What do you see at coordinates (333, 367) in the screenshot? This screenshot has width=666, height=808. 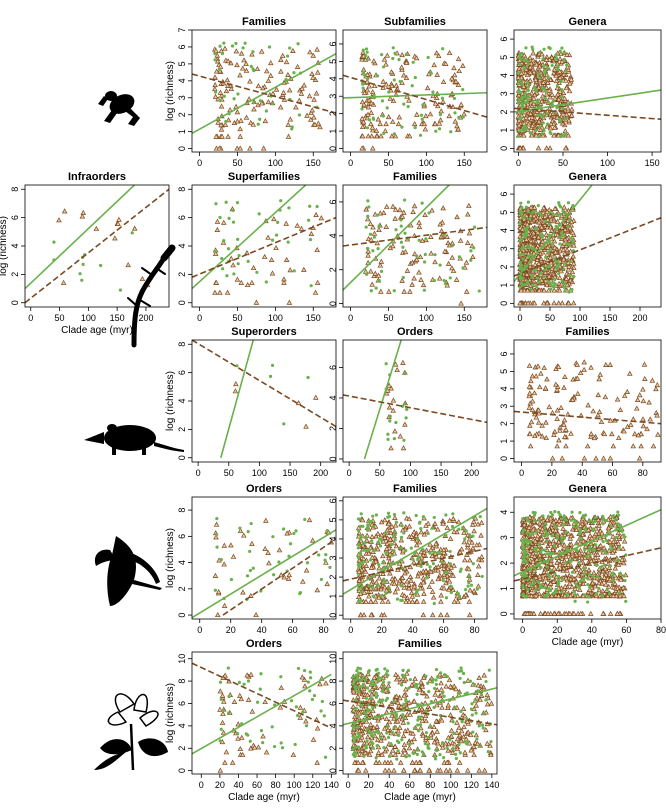 I see `y-tick-label: 6` at bounding box center [333, 367].